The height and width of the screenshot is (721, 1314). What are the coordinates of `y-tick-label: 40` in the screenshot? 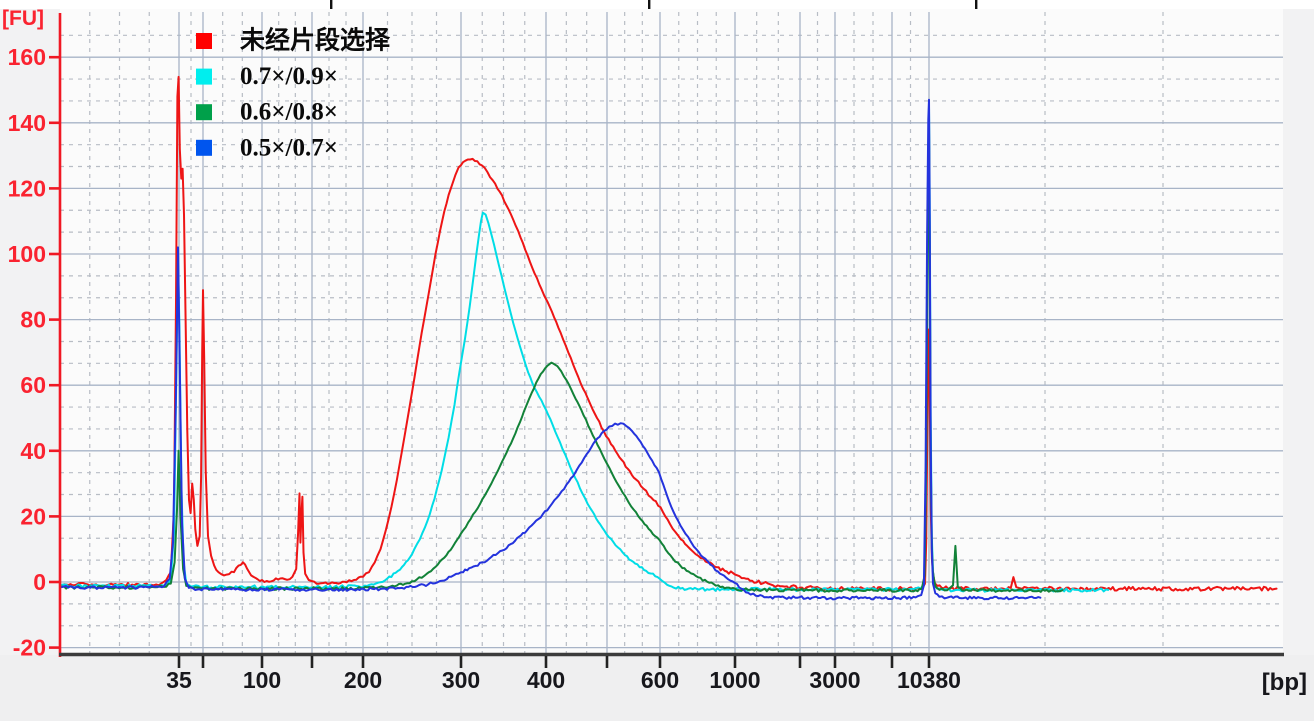 It's located at (33, 451).